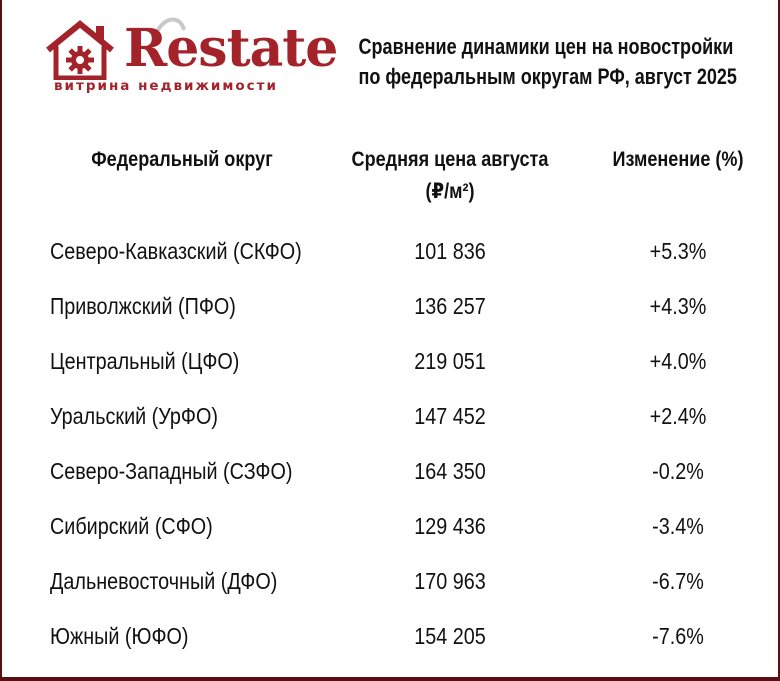  I want to click on table-cell-price: 136 257, so click(450, 306).